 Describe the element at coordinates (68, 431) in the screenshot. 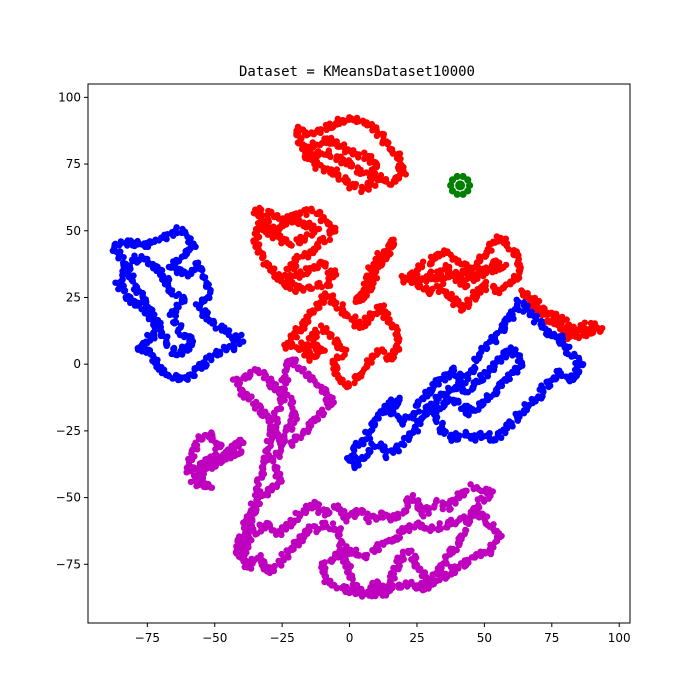

I see `y-tick-label: −25` at that location.